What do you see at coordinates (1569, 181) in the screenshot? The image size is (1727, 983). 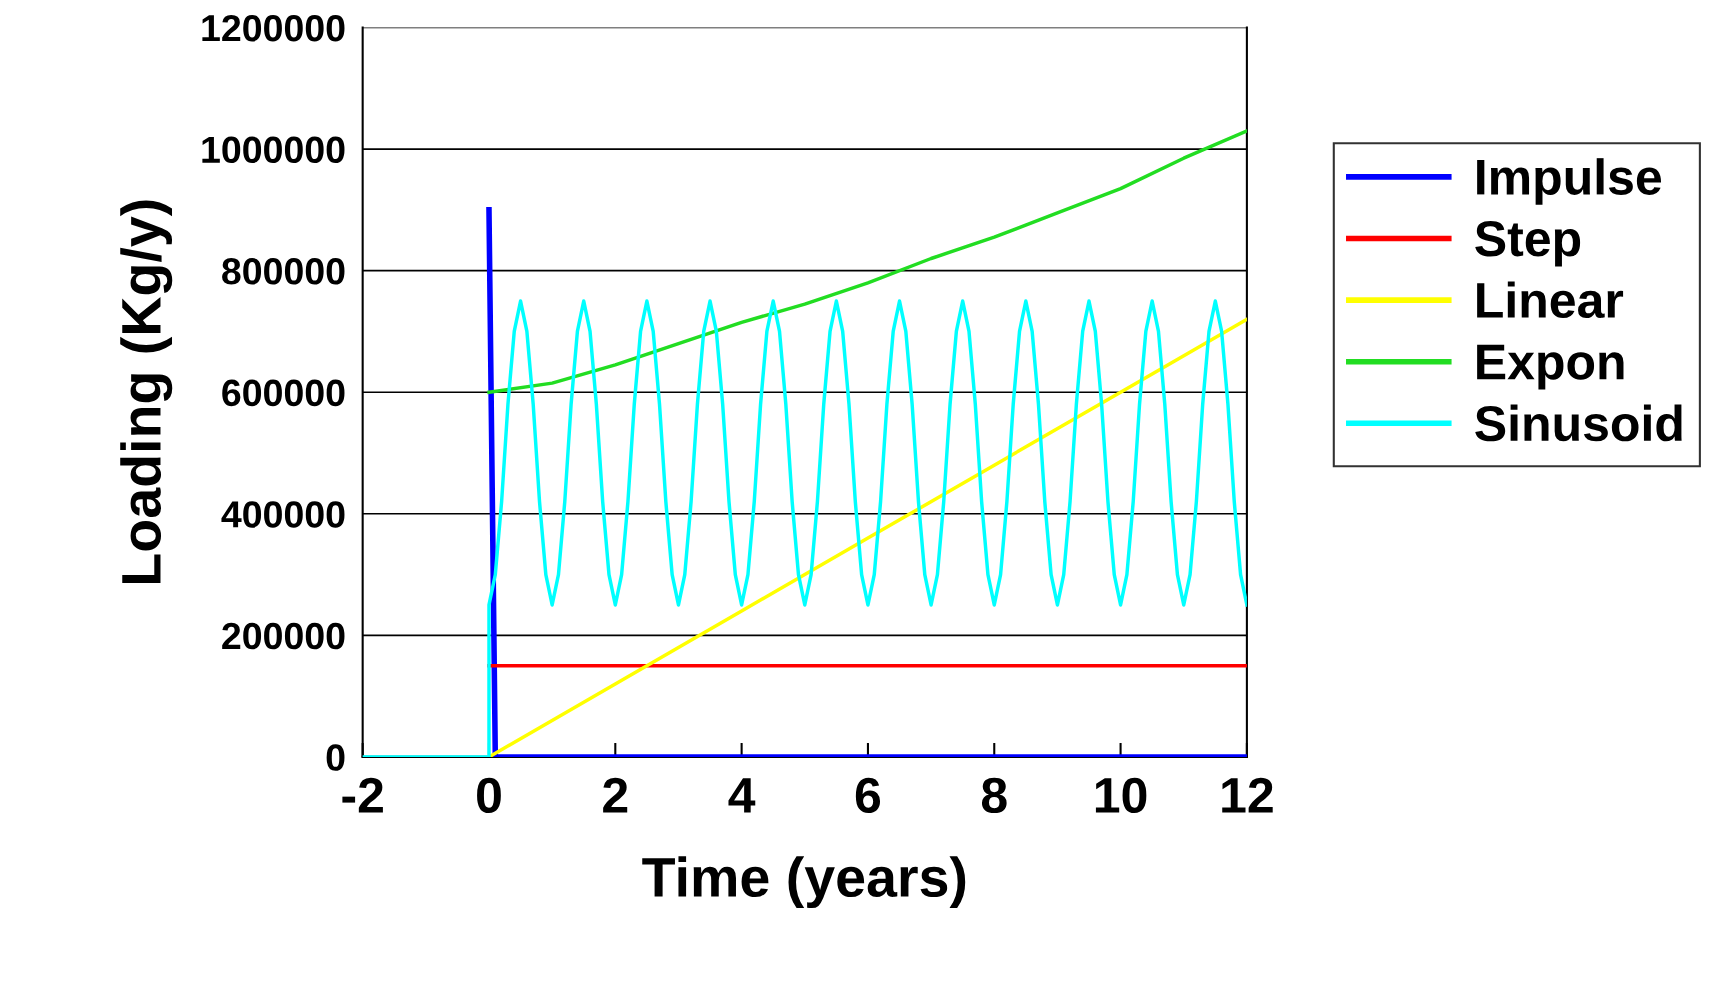 I see `legend-label: Impulse` at bounding box center [1569, 181].